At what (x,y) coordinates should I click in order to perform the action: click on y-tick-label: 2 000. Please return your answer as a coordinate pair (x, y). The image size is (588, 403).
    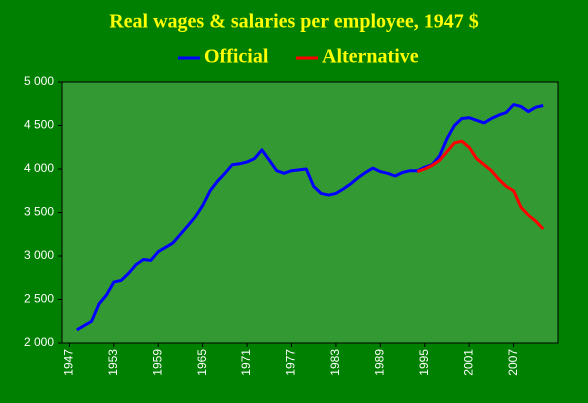
    Looking at the image, I should click on (39, 342).